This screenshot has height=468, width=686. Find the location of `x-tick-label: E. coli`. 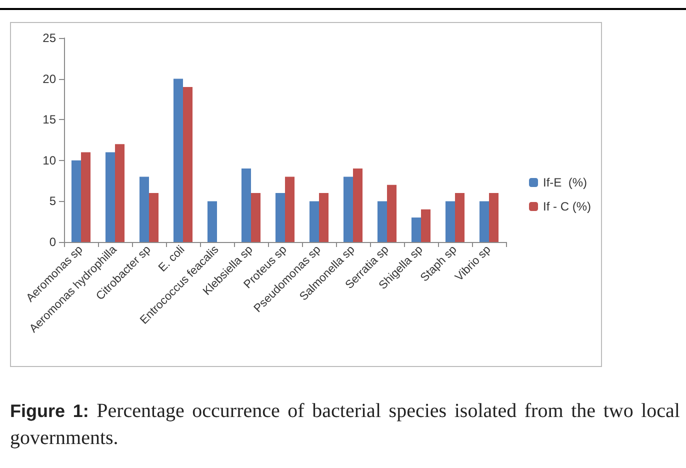

x-tick-label: E. coli is located at coordinates (172, 259).